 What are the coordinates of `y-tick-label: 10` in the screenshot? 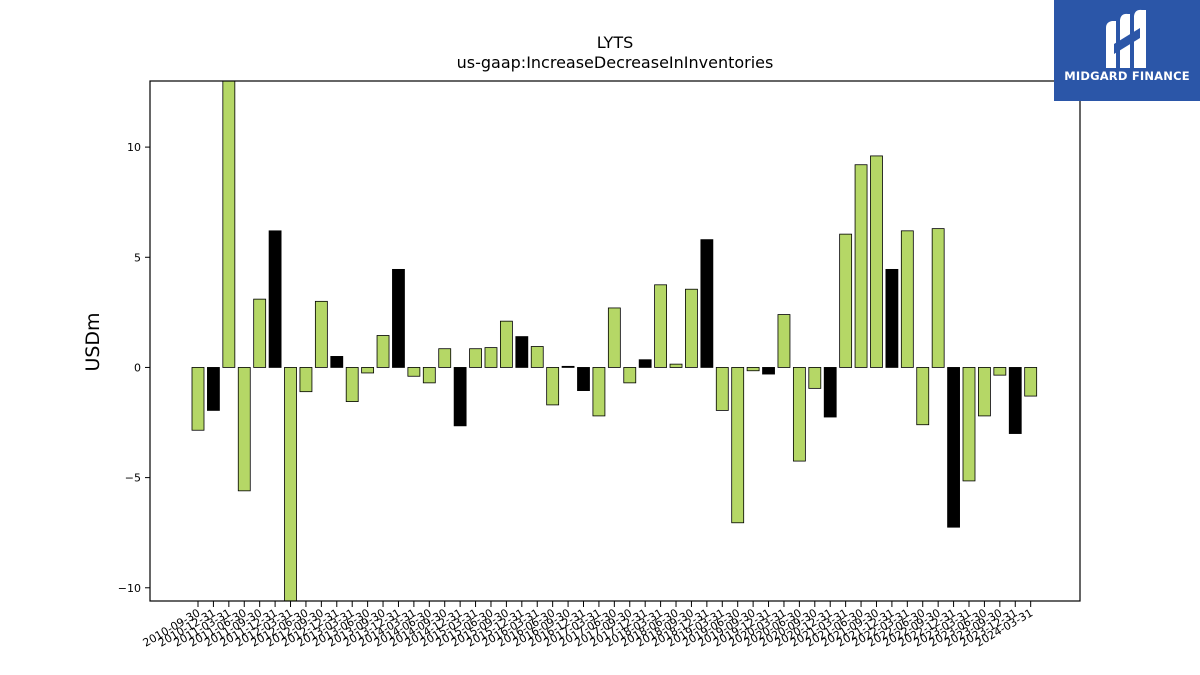 It's located at (134, 147).